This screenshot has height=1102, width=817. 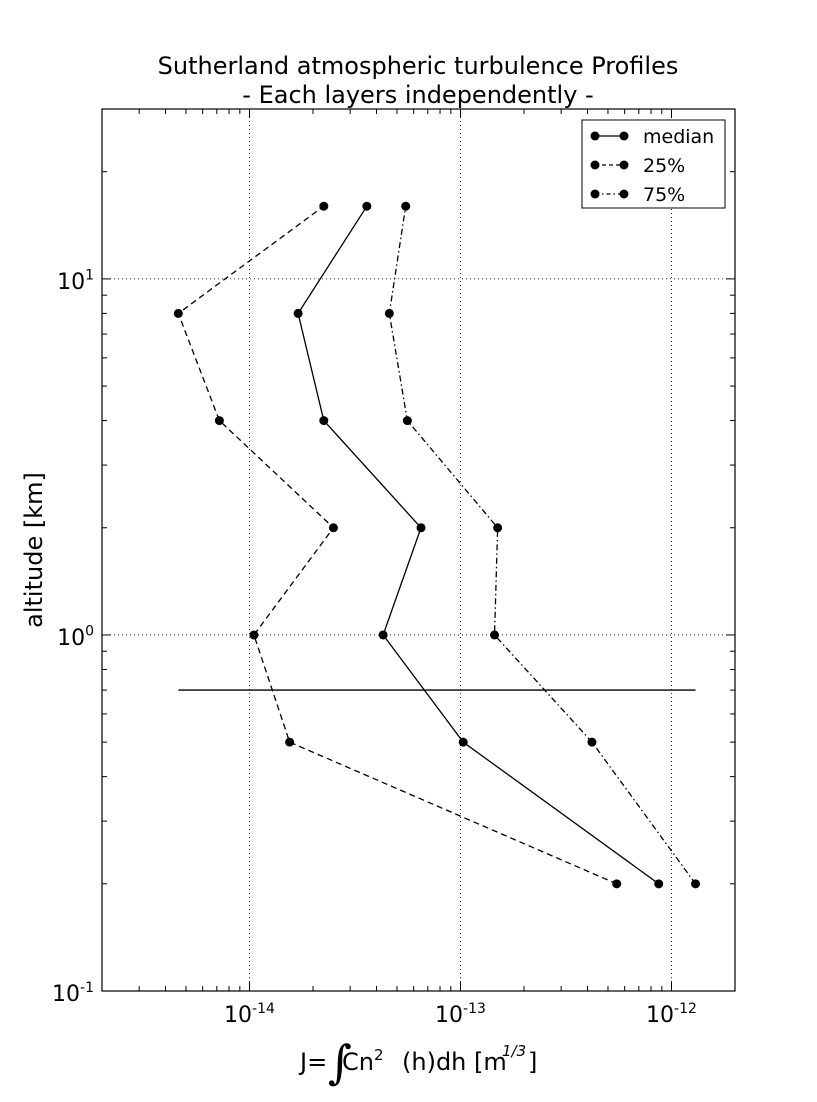 I want to click on y-tick-label: 10¹, so click(x=75, y=281).